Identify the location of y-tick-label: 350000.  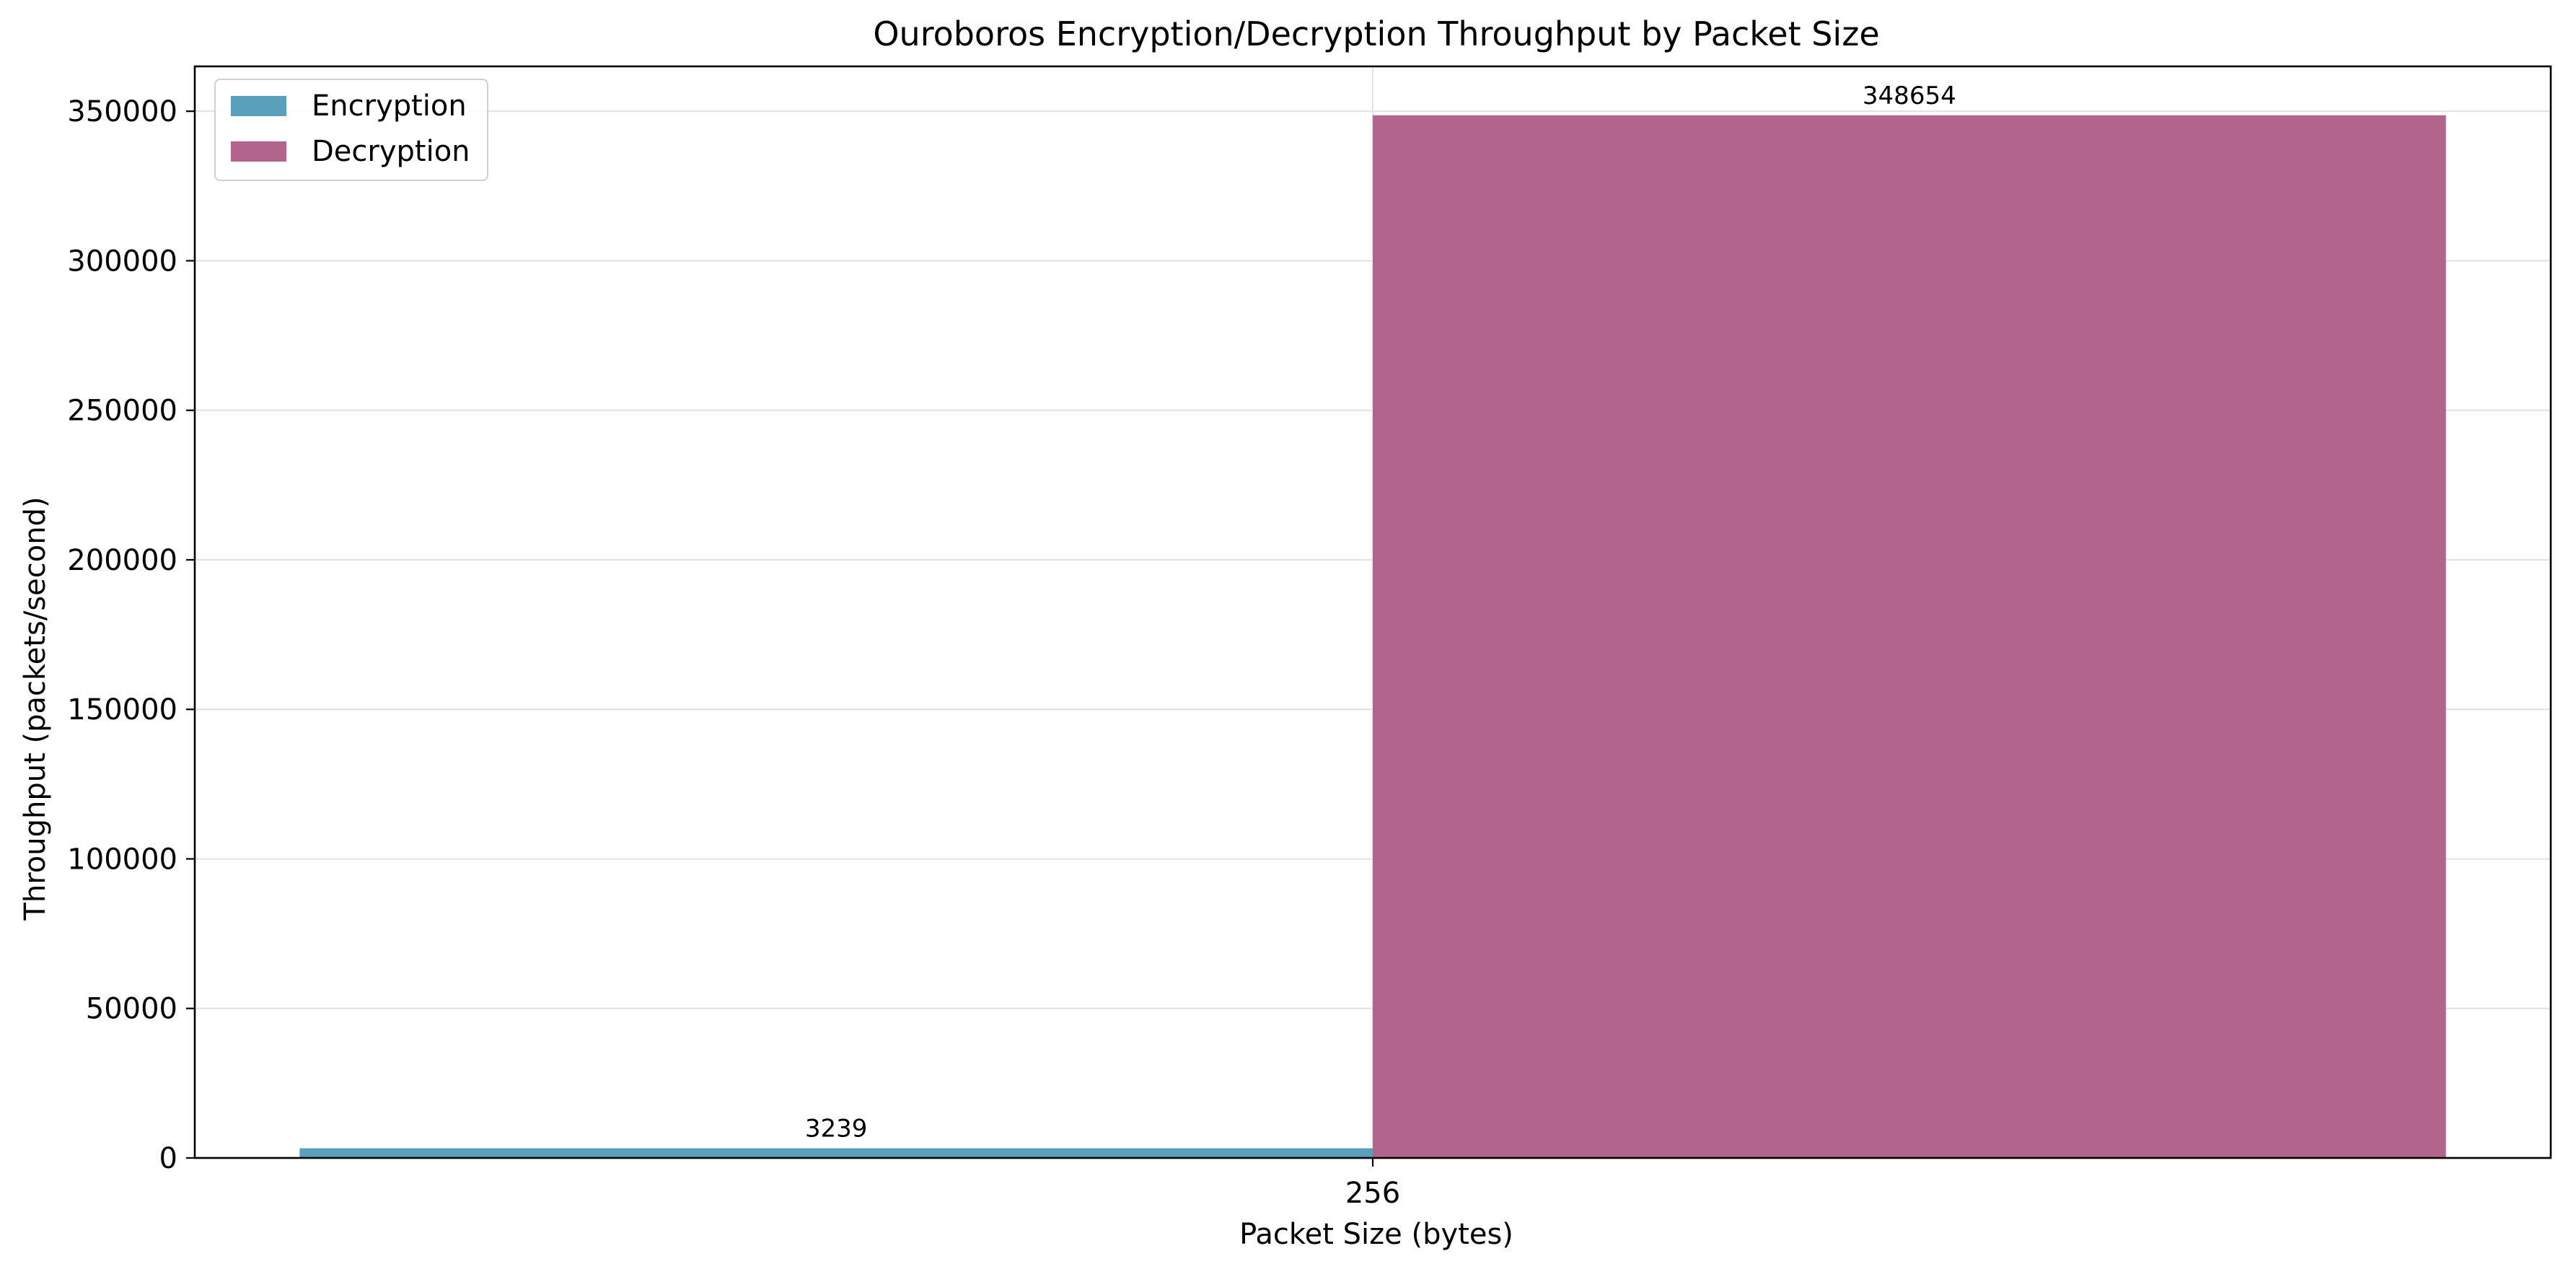
(122, 112).